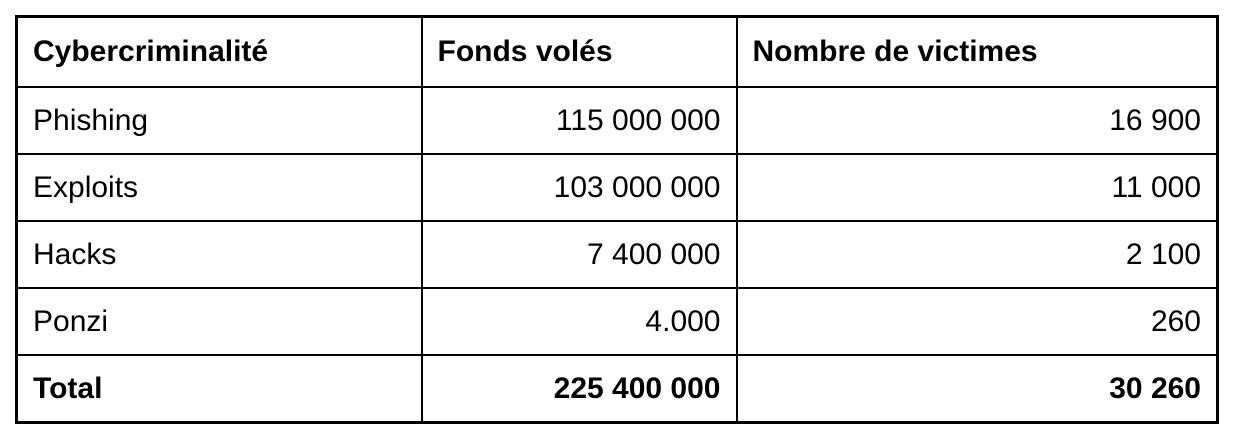 The width and height of the screenshot is (1236, 441). Describe the element at coordinates (219, 389) in the screenshot. I see `total-label-cell: Total` at that location.